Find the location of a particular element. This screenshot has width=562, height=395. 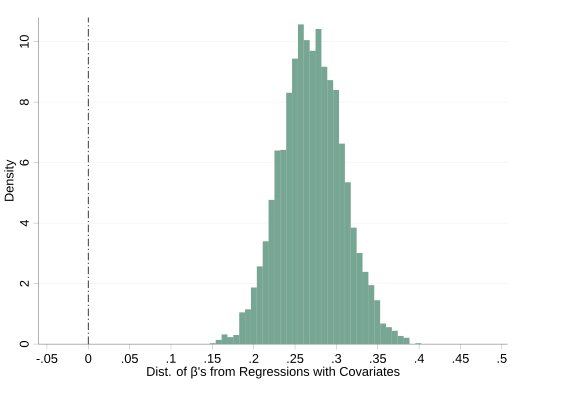

x-tick-label: .35 is located at coordinates (378, 359).